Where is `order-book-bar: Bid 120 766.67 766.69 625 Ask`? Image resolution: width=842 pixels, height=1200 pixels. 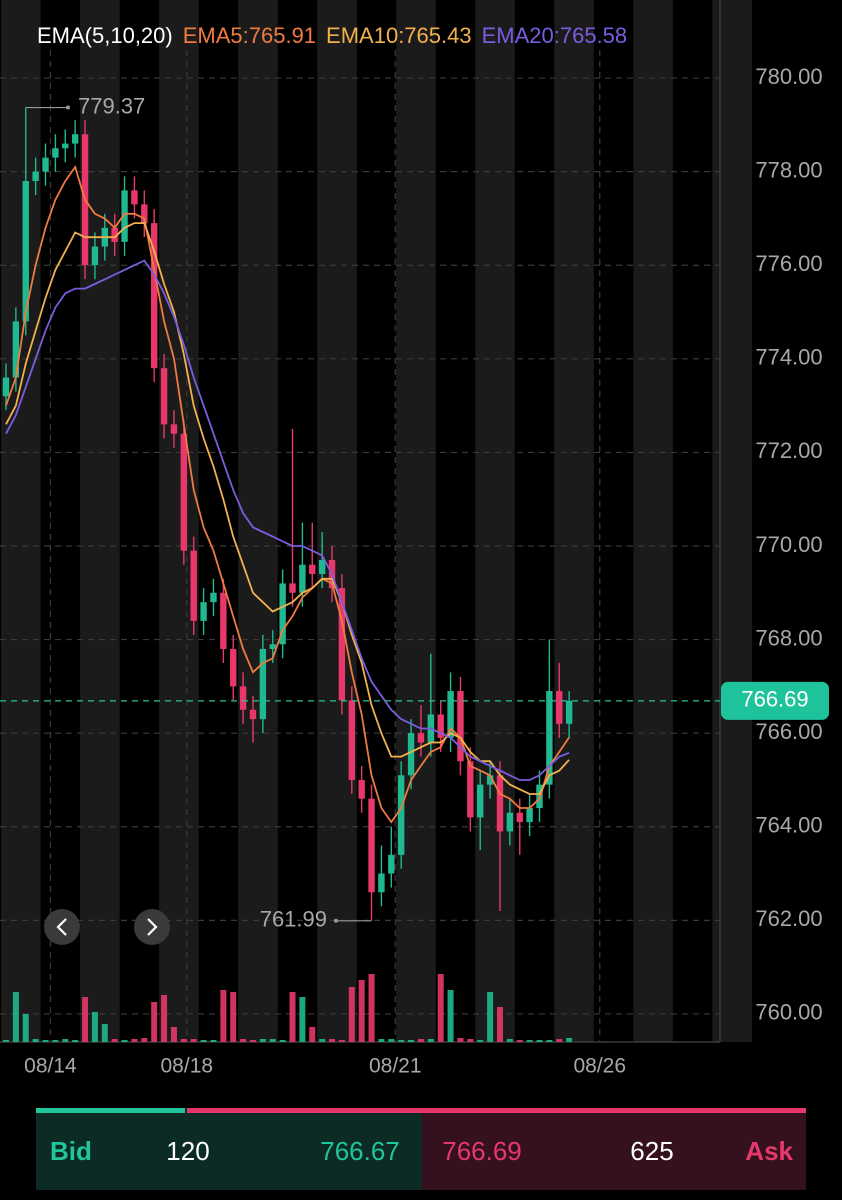
order-book-bar: Bid 120 766.67 766.69 625 Ask is located at coordinates (421, 1149).